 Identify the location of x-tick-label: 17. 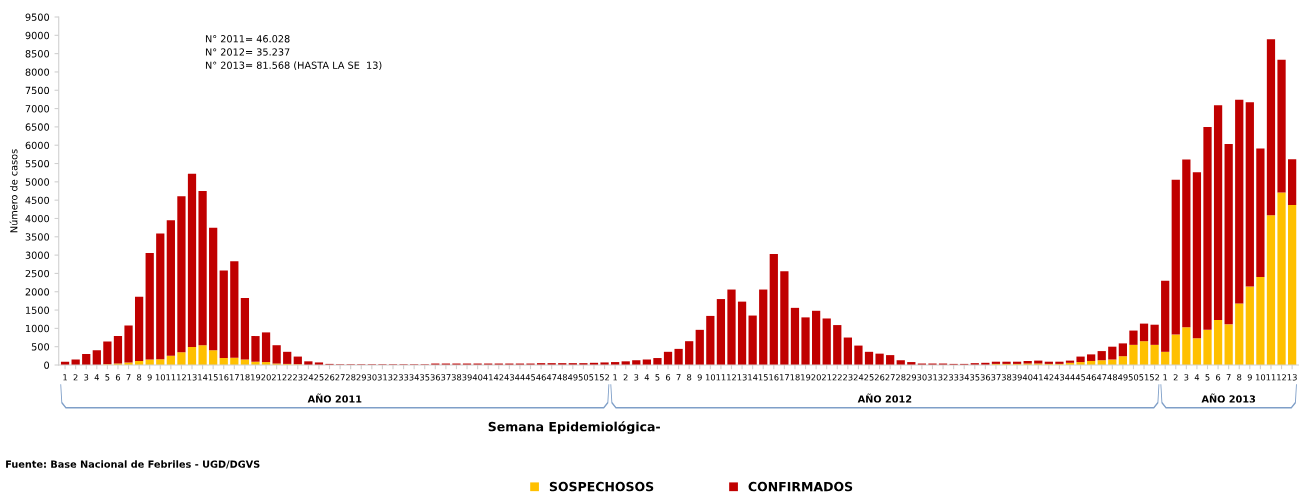
(234, 377).